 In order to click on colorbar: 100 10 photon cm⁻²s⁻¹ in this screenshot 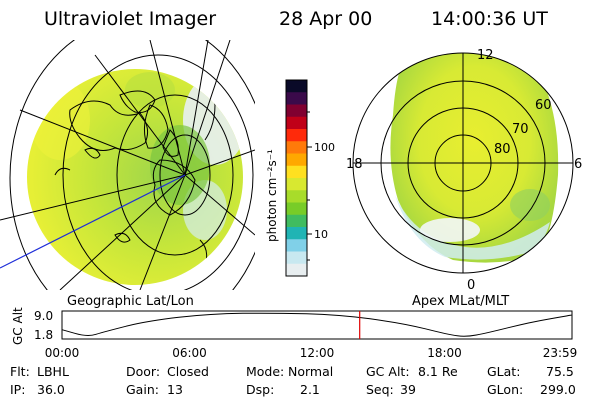, I will do `click(300, 178)`.